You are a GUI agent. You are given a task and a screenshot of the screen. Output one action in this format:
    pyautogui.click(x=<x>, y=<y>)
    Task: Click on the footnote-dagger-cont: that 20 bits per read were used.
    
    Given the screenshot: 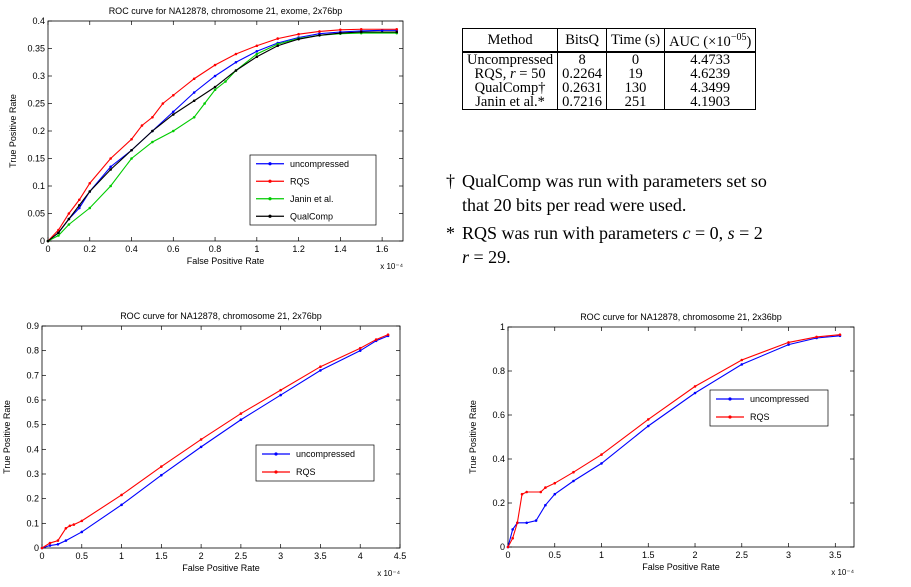 What is the action you would take?
    pyautogui.click(x=566, y=205)
    